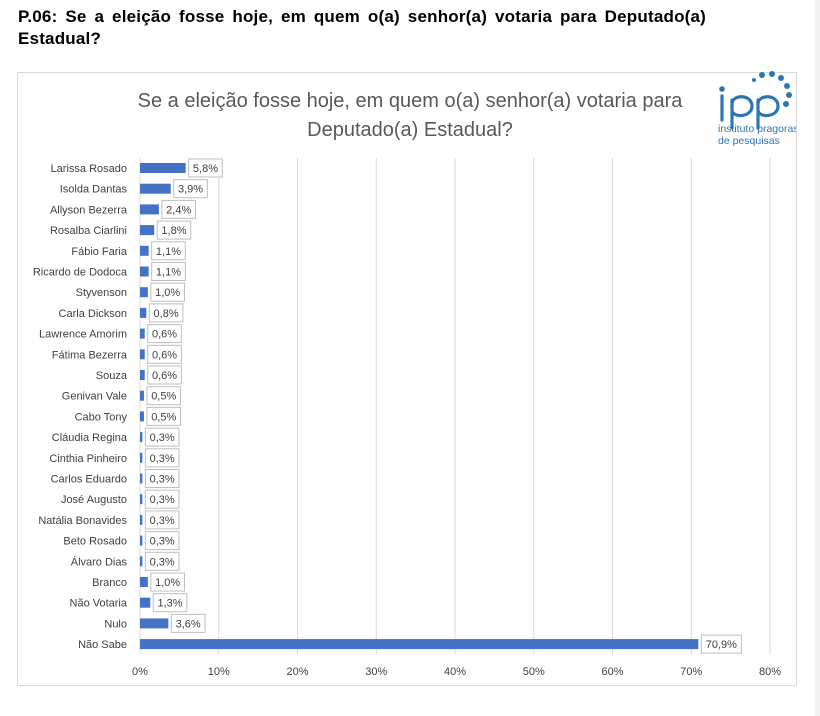 The height and width of the screenshot is (716, 820). I want to click on data-label: 1,3%, so click(169, 604).